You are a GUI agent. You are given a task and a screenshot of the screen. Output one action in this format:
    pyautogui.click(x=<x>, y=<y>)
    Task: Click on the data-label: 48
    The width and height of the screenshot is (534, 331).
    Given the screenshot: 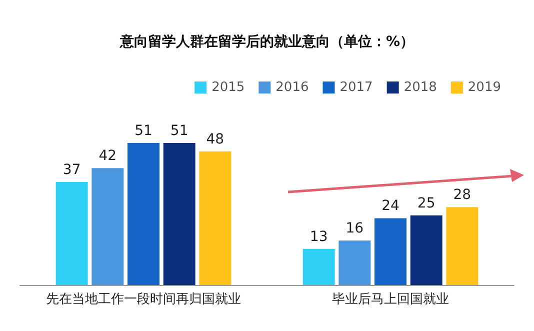 What is the action you would take?
    pyautogui.click(x=215, y=139)
    